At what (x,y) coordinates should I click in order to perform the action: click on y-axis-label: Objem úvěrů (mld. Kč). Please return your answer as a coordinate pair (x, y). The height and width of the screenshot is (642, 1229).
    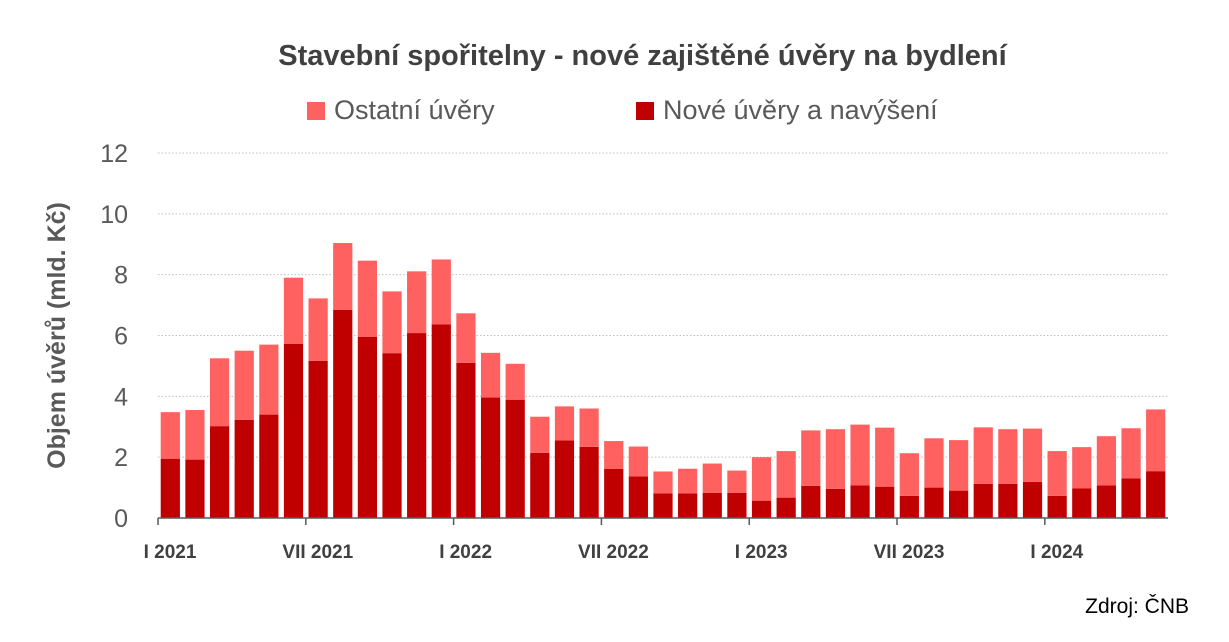
    Looking at the image, I should click on (57, 335).